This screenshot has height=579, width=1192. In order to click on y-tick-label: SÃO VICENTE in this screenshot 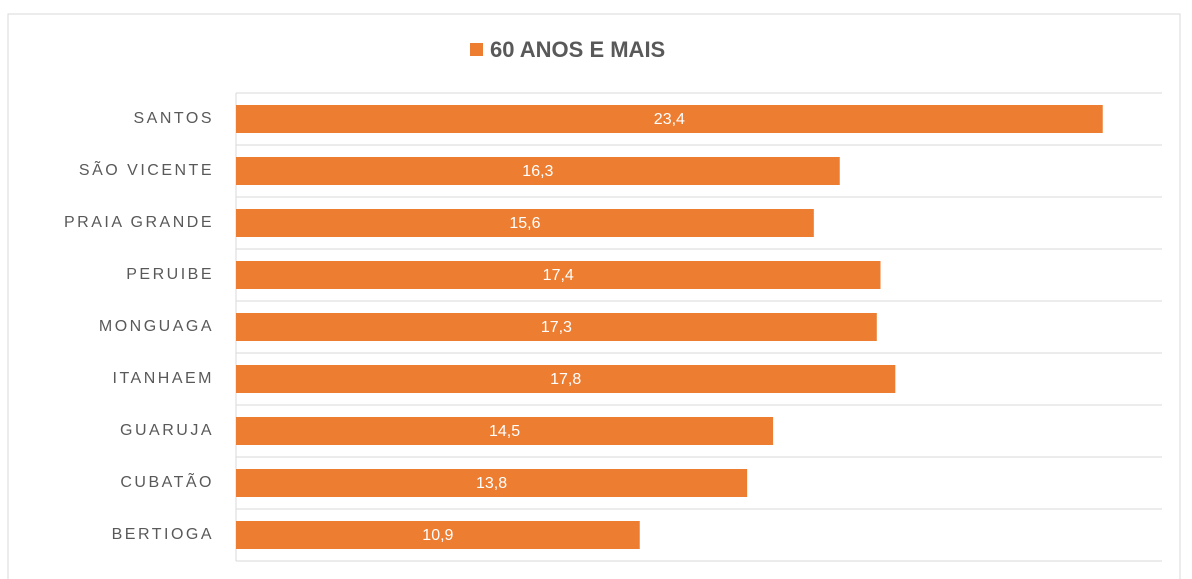, I will do `click(146, 169)`.